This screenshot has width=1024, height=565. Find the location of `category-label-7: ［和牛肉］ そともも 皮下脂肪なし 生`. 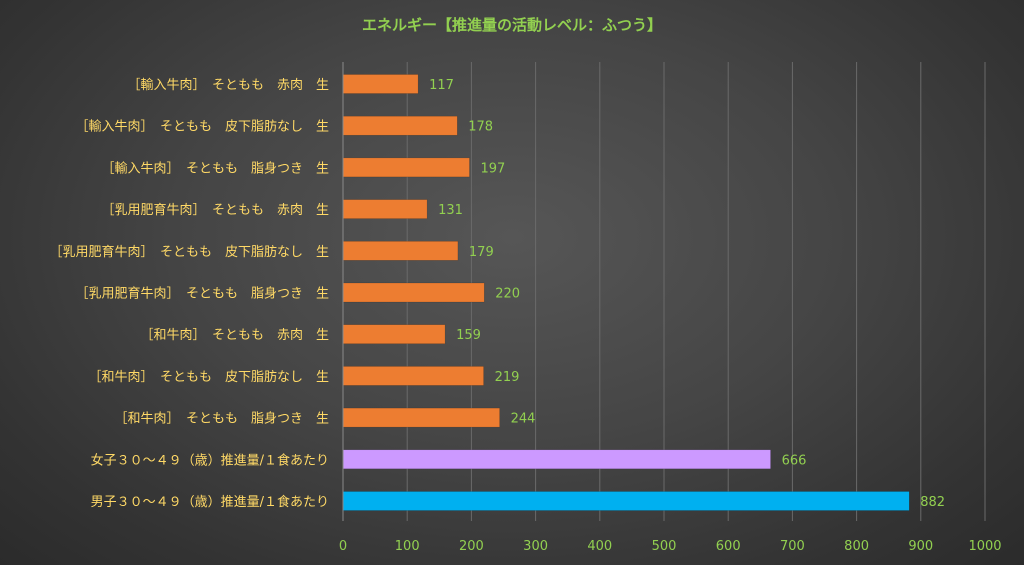

category-label-7: ［和牛肉］ そともも 皮下脂肪なし 生 is located at coordinates (208, 377).